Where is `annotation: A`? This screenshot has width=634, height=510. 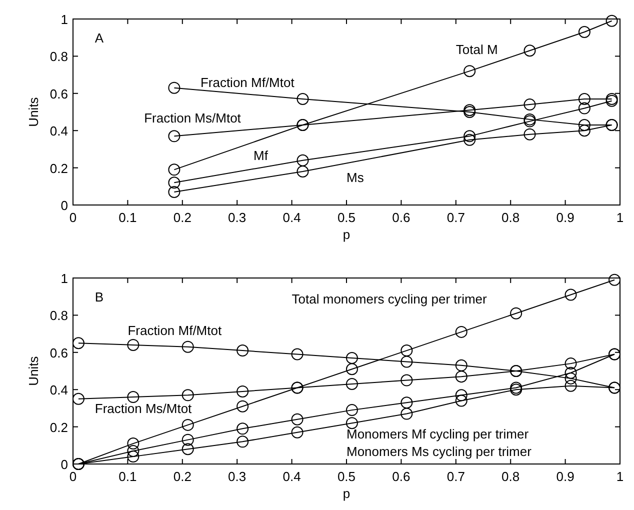
annotation: A is located at coordinates (99, 38).